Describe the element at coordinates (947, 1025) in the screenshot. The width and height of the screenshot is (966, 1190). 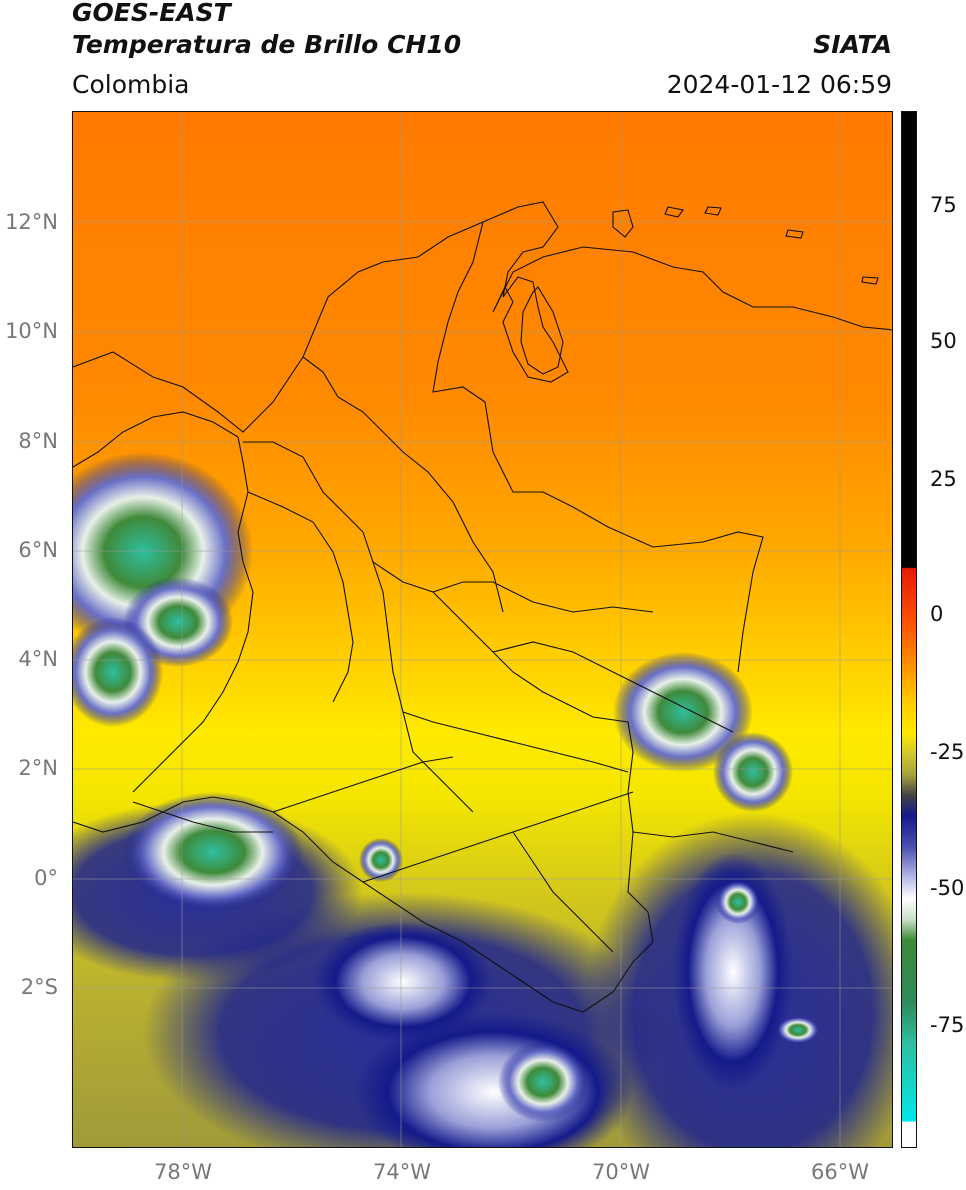
I see `colorbar-tick-minus75: -75` at that location.